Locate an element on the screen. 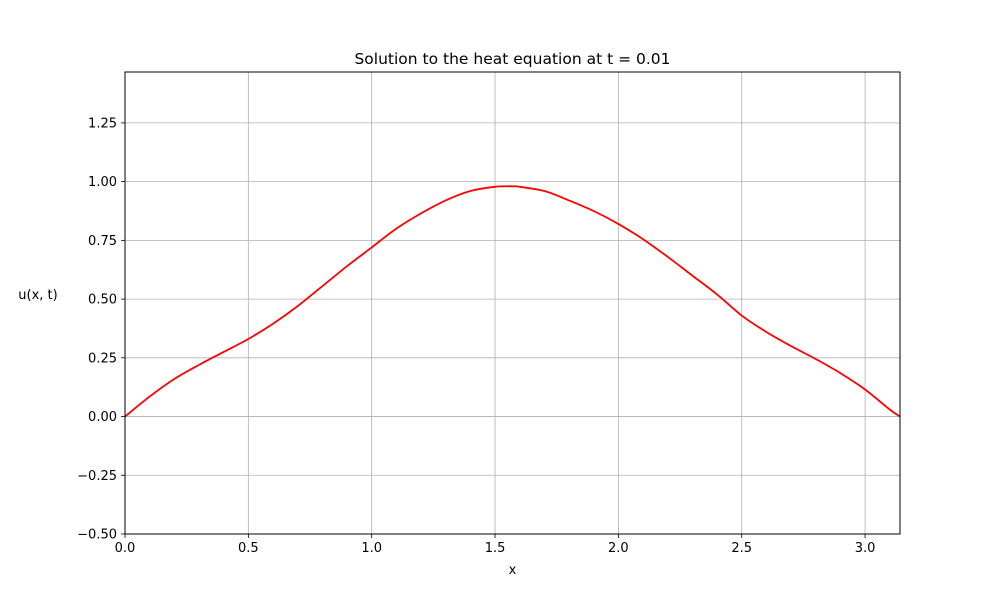  x-tick-label: 1.0 is located at coordinates (371, 548).